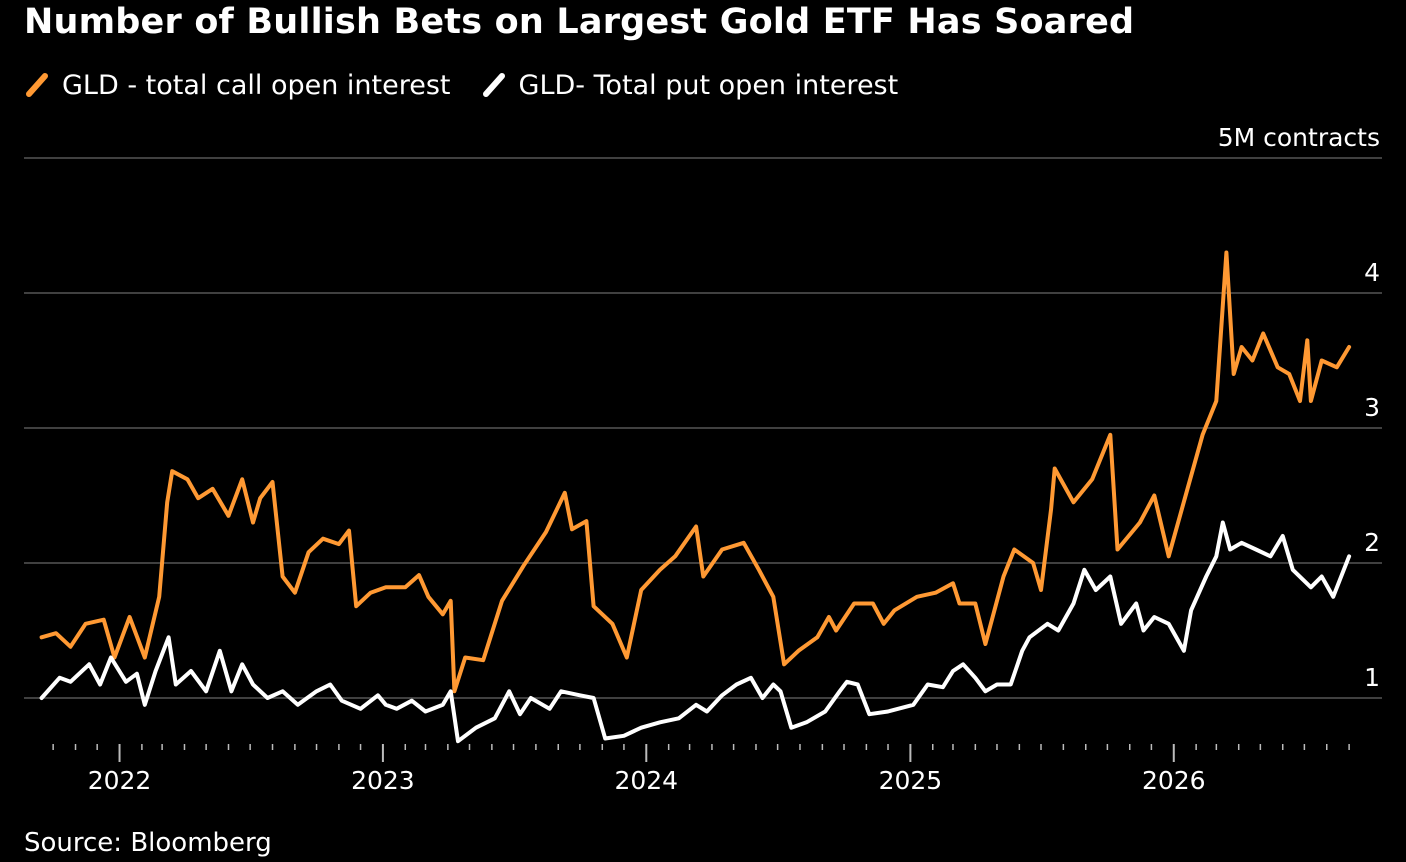 The image size is (1406, 862). What do you see at coordinates (1299, 407) in the screenshot?
I see `y-axis-labels: 1 2 3 4 5M contracts` at bounding box center [1299, 407].